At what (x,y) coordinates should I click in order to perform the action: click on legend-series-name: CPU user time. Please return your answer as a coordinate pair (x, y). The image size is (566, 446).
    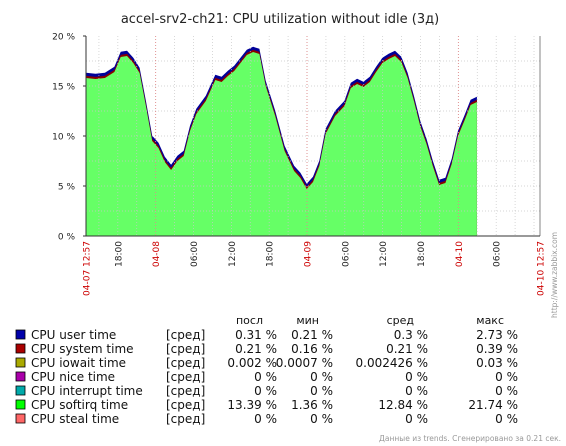
    Looking at the image, I should click on (73, 335).